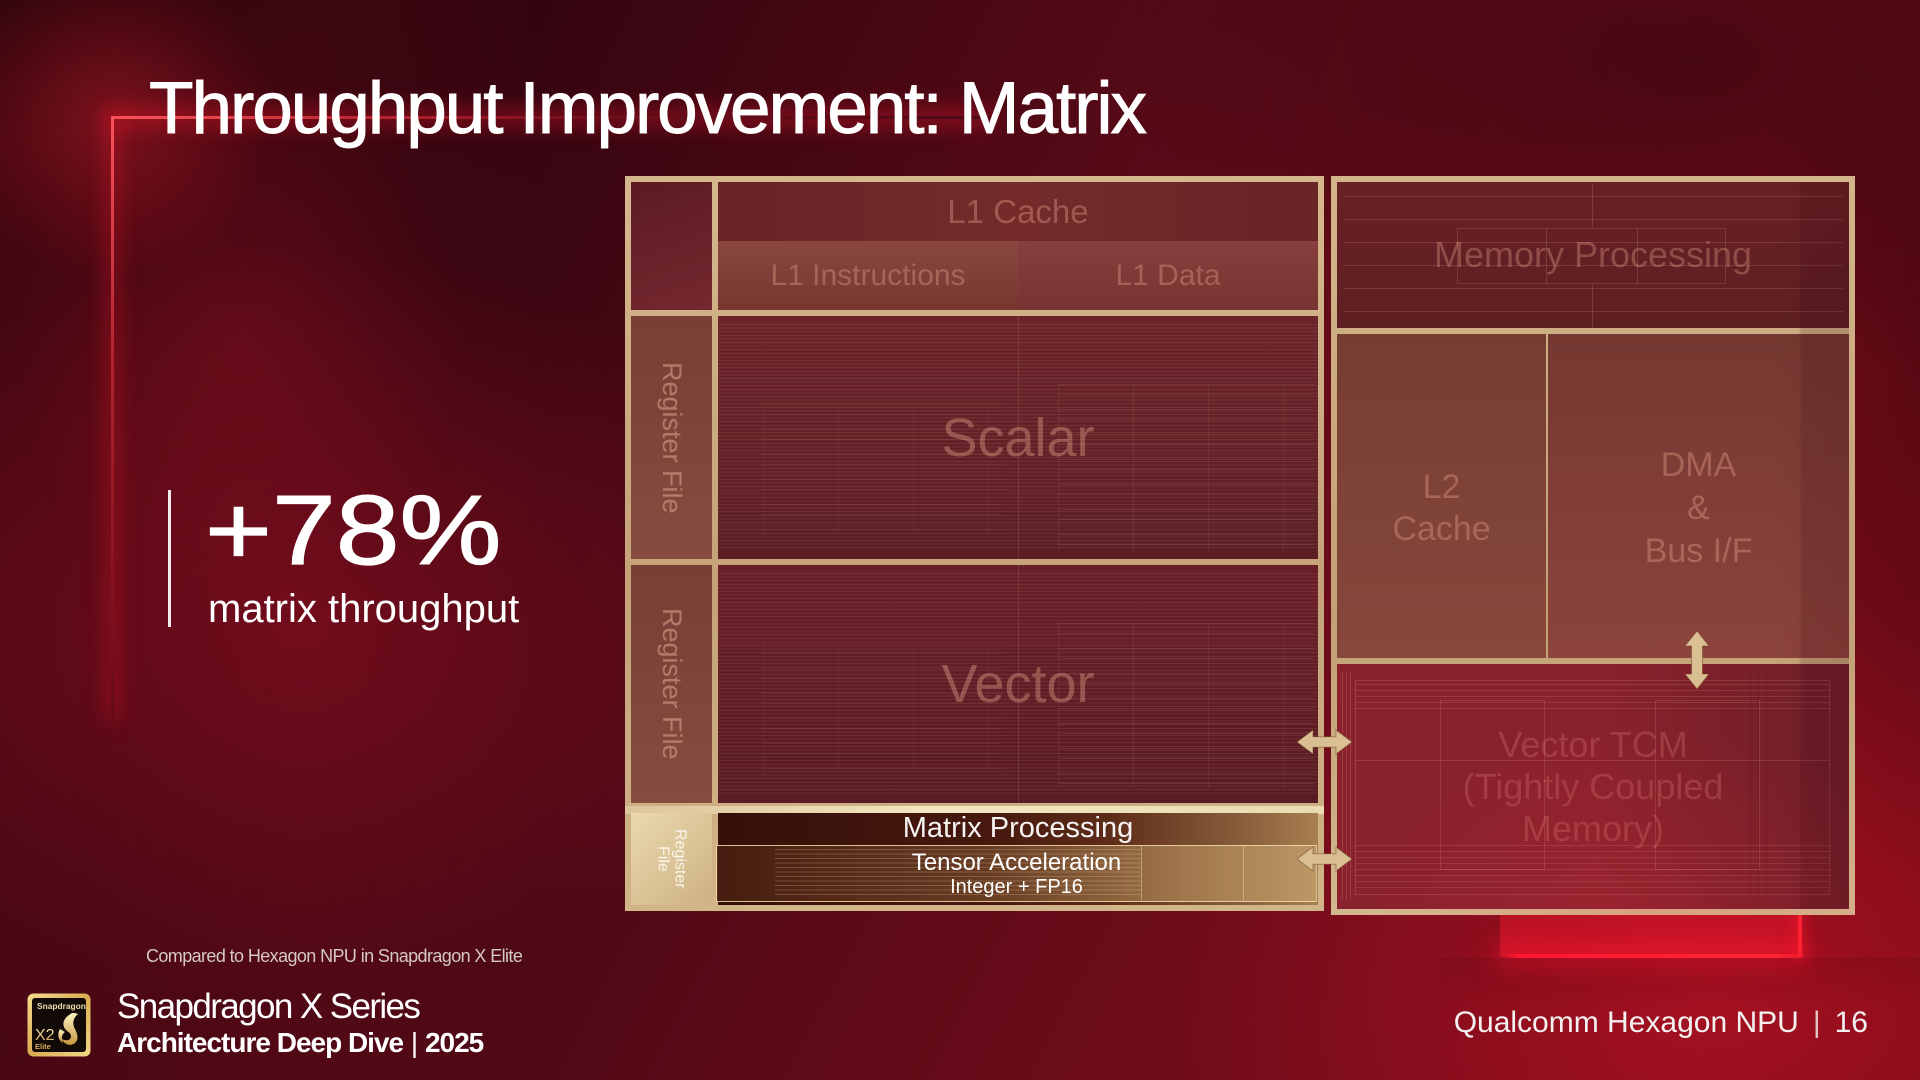 This screenshot has height=1080, width=1920. Describe the element at coordinates (61, 1006) in the screenshot. I see `svg-text: Snapdragon` at that location.